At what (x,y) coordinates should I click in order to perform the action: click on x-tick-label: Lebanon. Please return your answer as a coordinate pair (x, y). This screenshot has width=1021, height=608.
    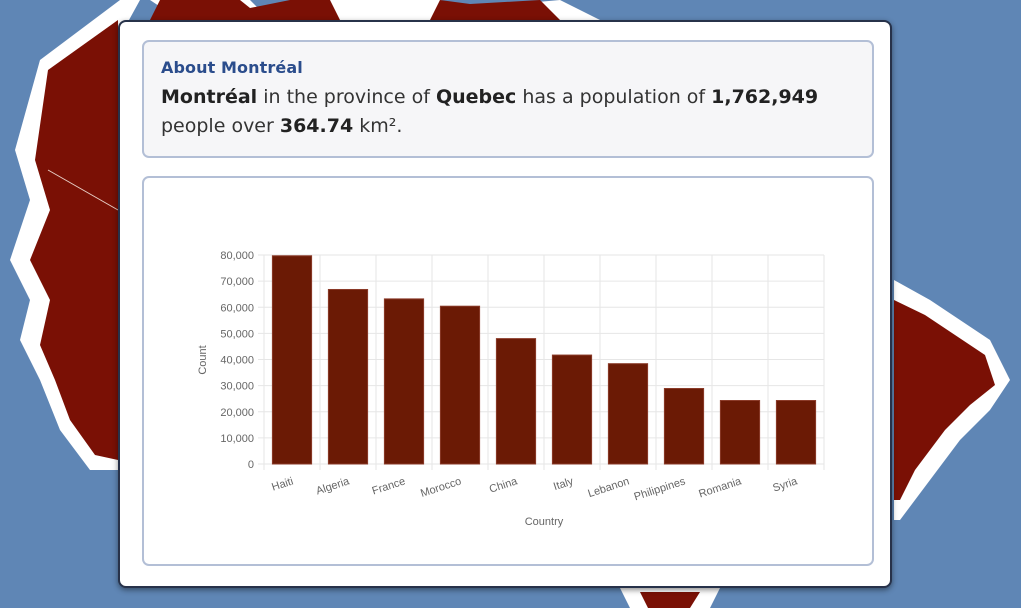
    Looking at the image, I should click on (608, 487).